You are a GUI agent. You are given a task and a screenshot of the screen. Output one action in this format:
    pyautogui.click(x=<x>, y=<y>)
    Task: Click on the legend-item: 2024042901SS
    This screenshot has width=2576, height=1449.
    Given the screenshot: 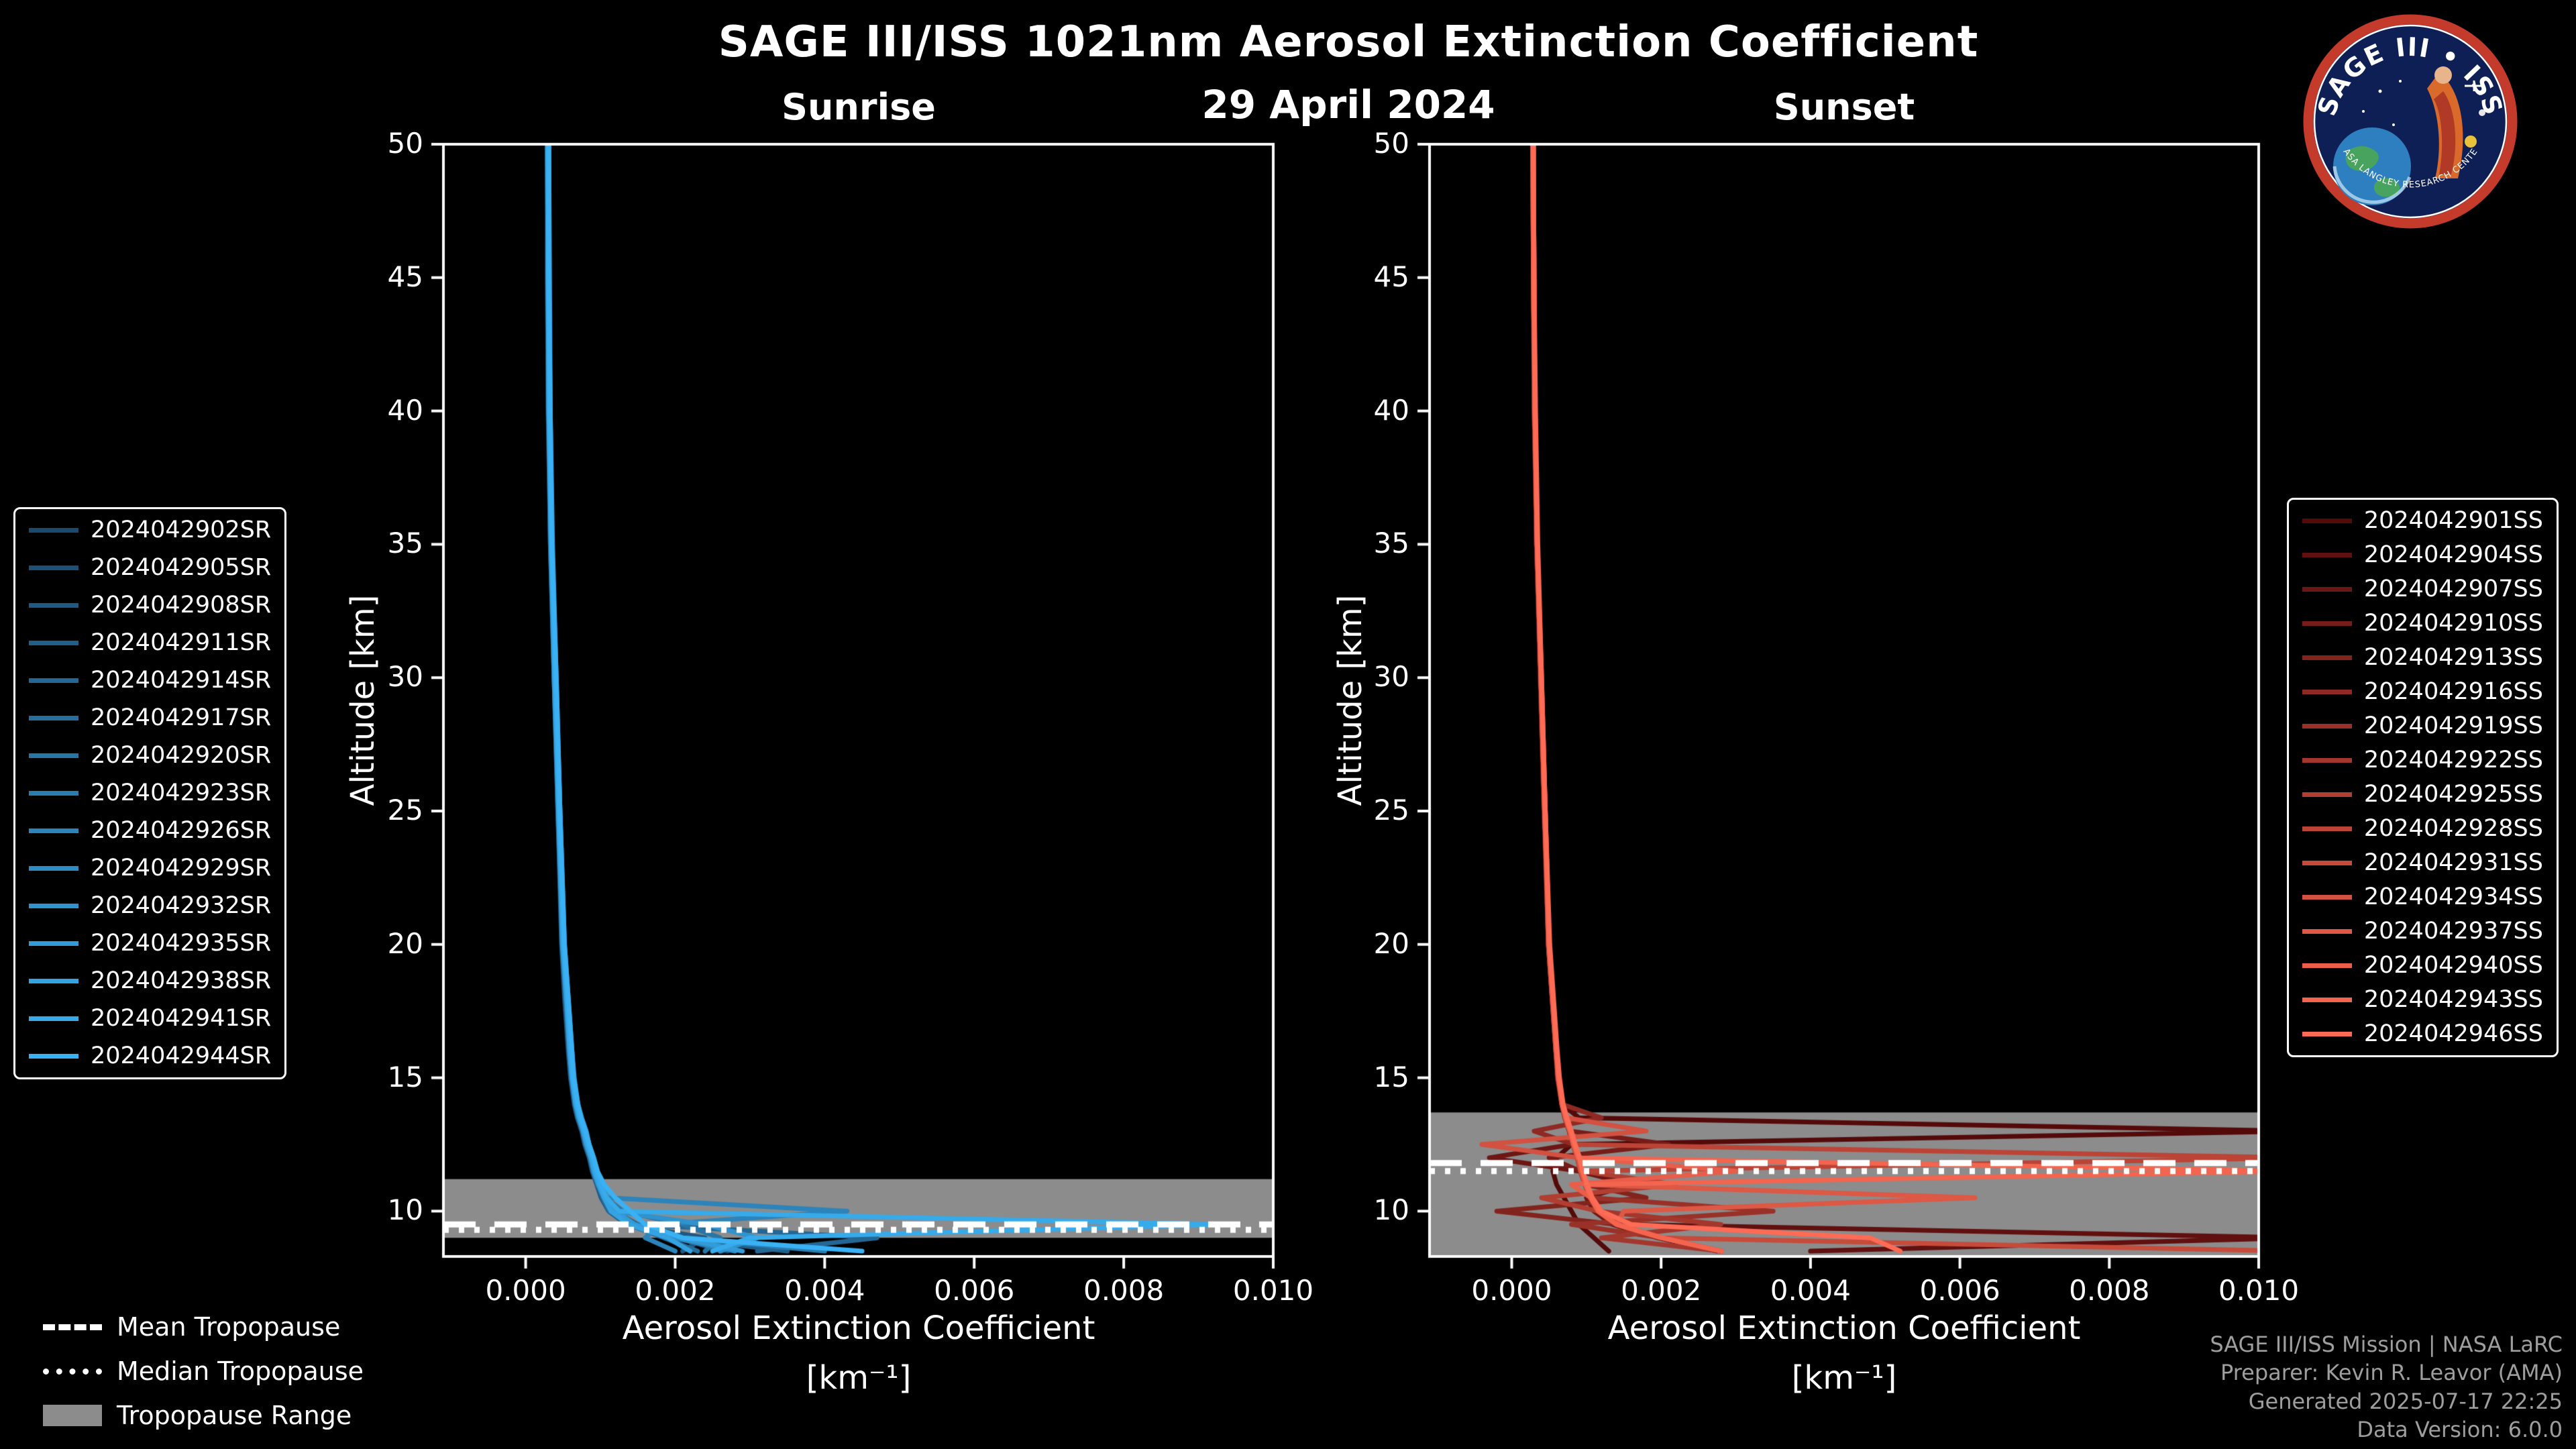 What is the action you would take?
    pyautogui.click(x=2422, y=521)
    